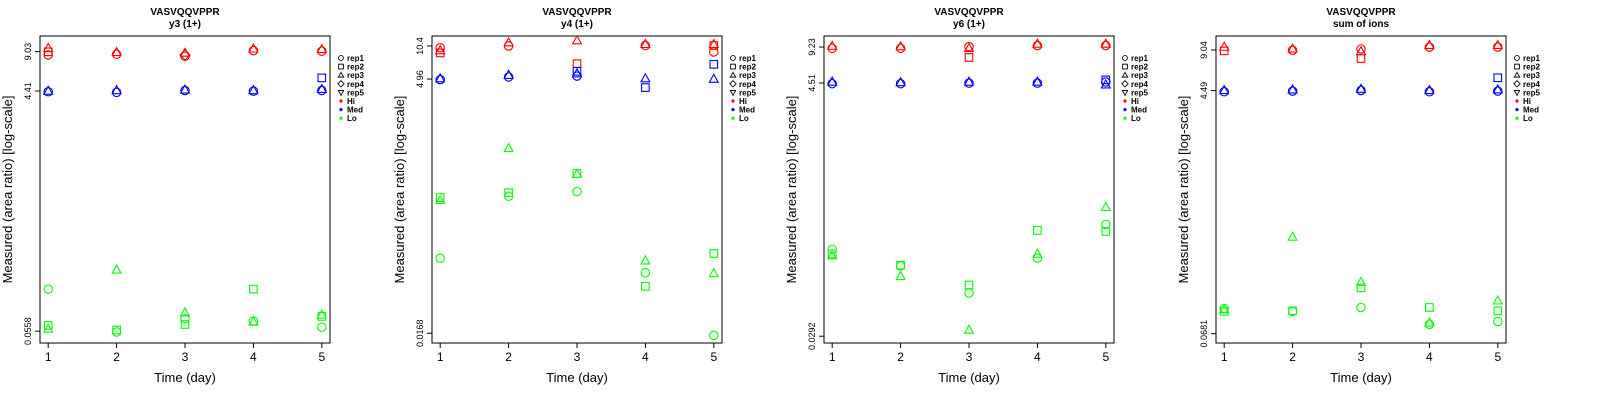 The image size is (1600, 405). Describe the element at coordinates (420, 333) in the screenshot. I see `y-tick-label: 0.0168` at that location.